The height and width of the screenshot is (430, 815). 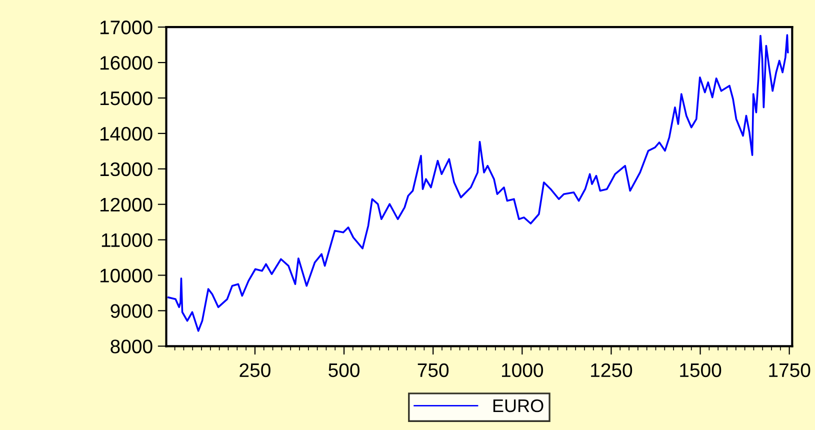 What do you see at coordinates (523, 370) in the screenshot?
I see `x-tick-label: 1000` at bounding box center [523, 370].